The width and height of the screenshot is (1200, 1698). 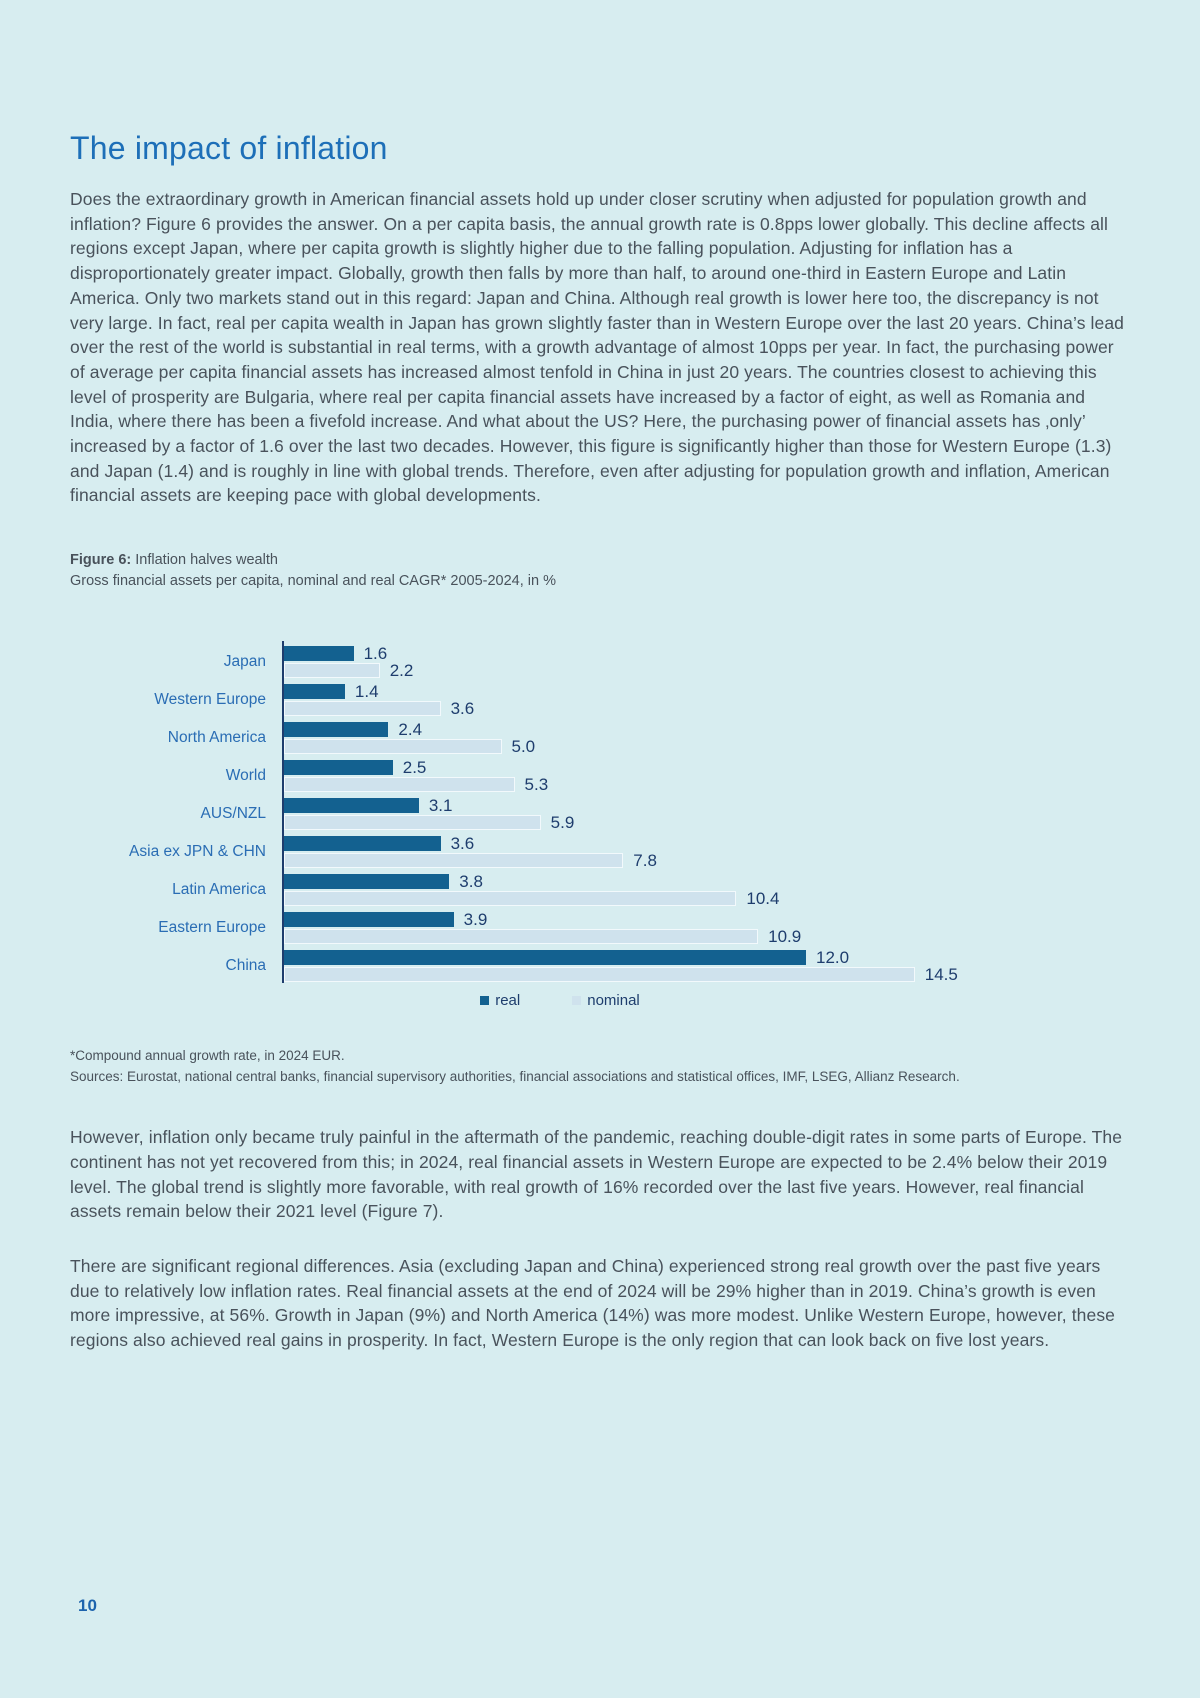 What do you see at coordinates (244, 662) in the screenshot?
I see `category-label: Japan` at bounding box center [244, 662].